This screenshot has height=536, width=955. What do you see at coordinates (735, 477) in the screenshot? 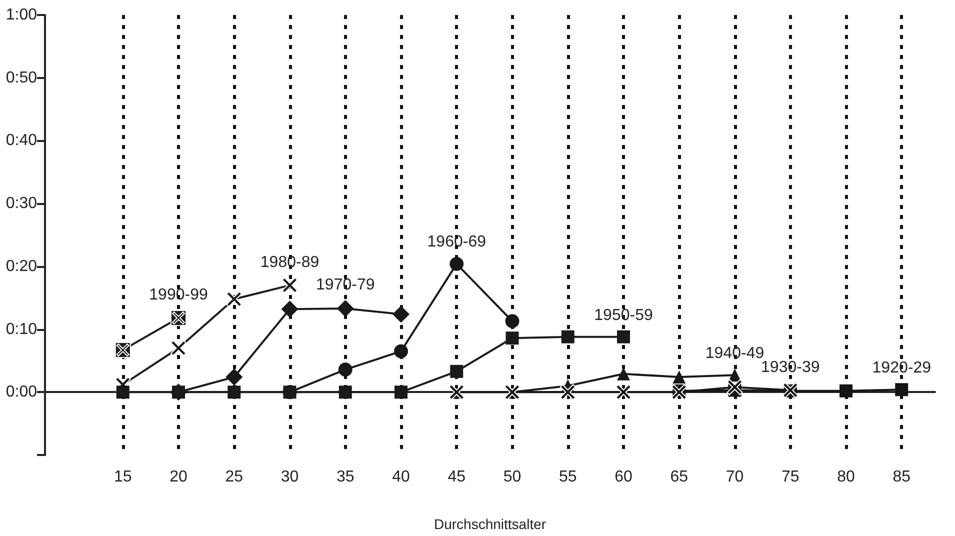
I see `x-tick-label: 70` at bounding box center [735, 477].